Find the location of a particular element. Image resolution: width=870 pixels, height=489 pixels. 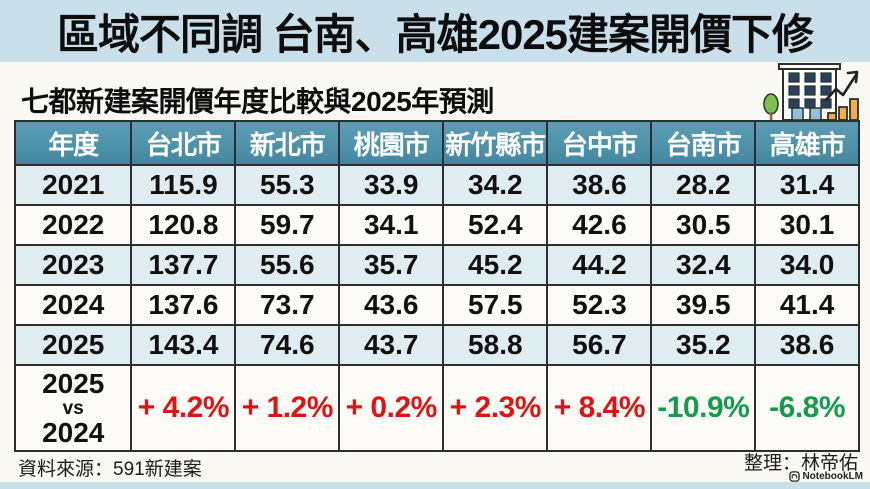

compare-label-line2: vs is located at coordinates (73, 408).